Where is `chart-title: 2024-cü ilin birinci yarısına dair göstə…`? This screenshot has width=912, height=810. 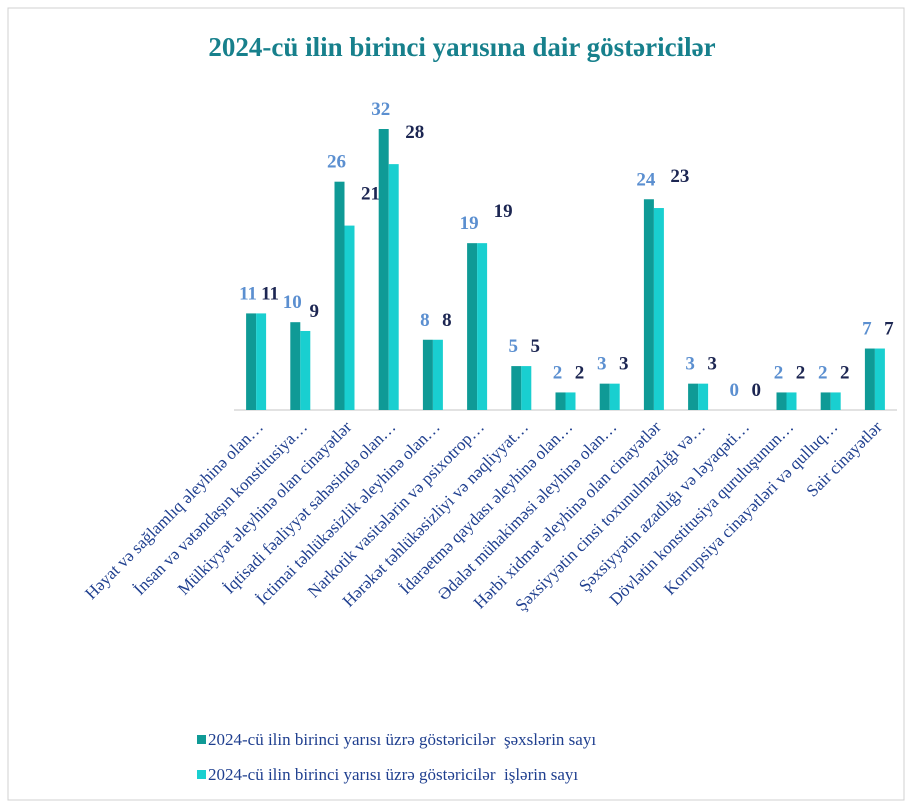 chart-title: 2024-cü ilin birinci yarısına dair göstə… is located at coordinates (461, 47).